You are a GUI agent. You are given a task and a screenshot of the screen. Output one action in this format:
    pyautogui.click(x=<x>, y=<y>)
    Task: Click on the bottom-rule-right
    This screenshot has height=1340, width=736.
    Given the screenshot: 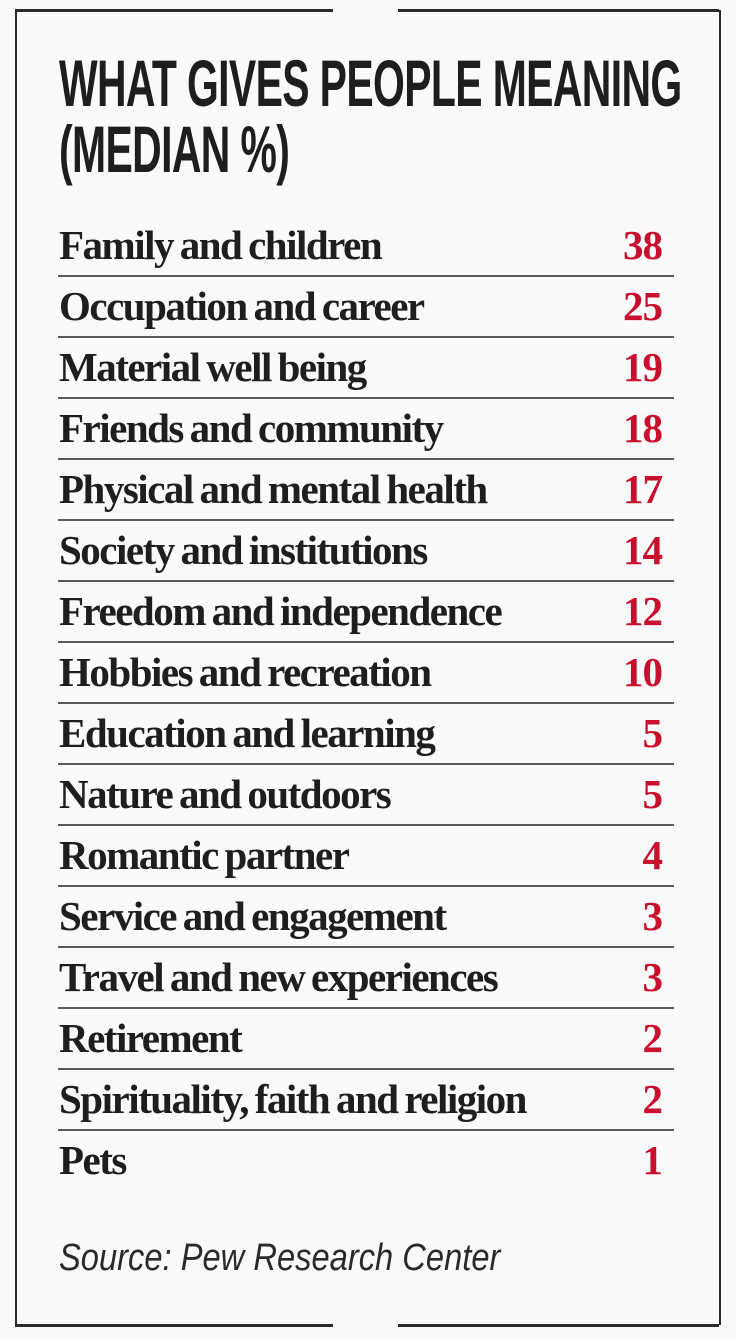 What is the action you would take?
    pyautogui.click(x=558, y=1325)
    